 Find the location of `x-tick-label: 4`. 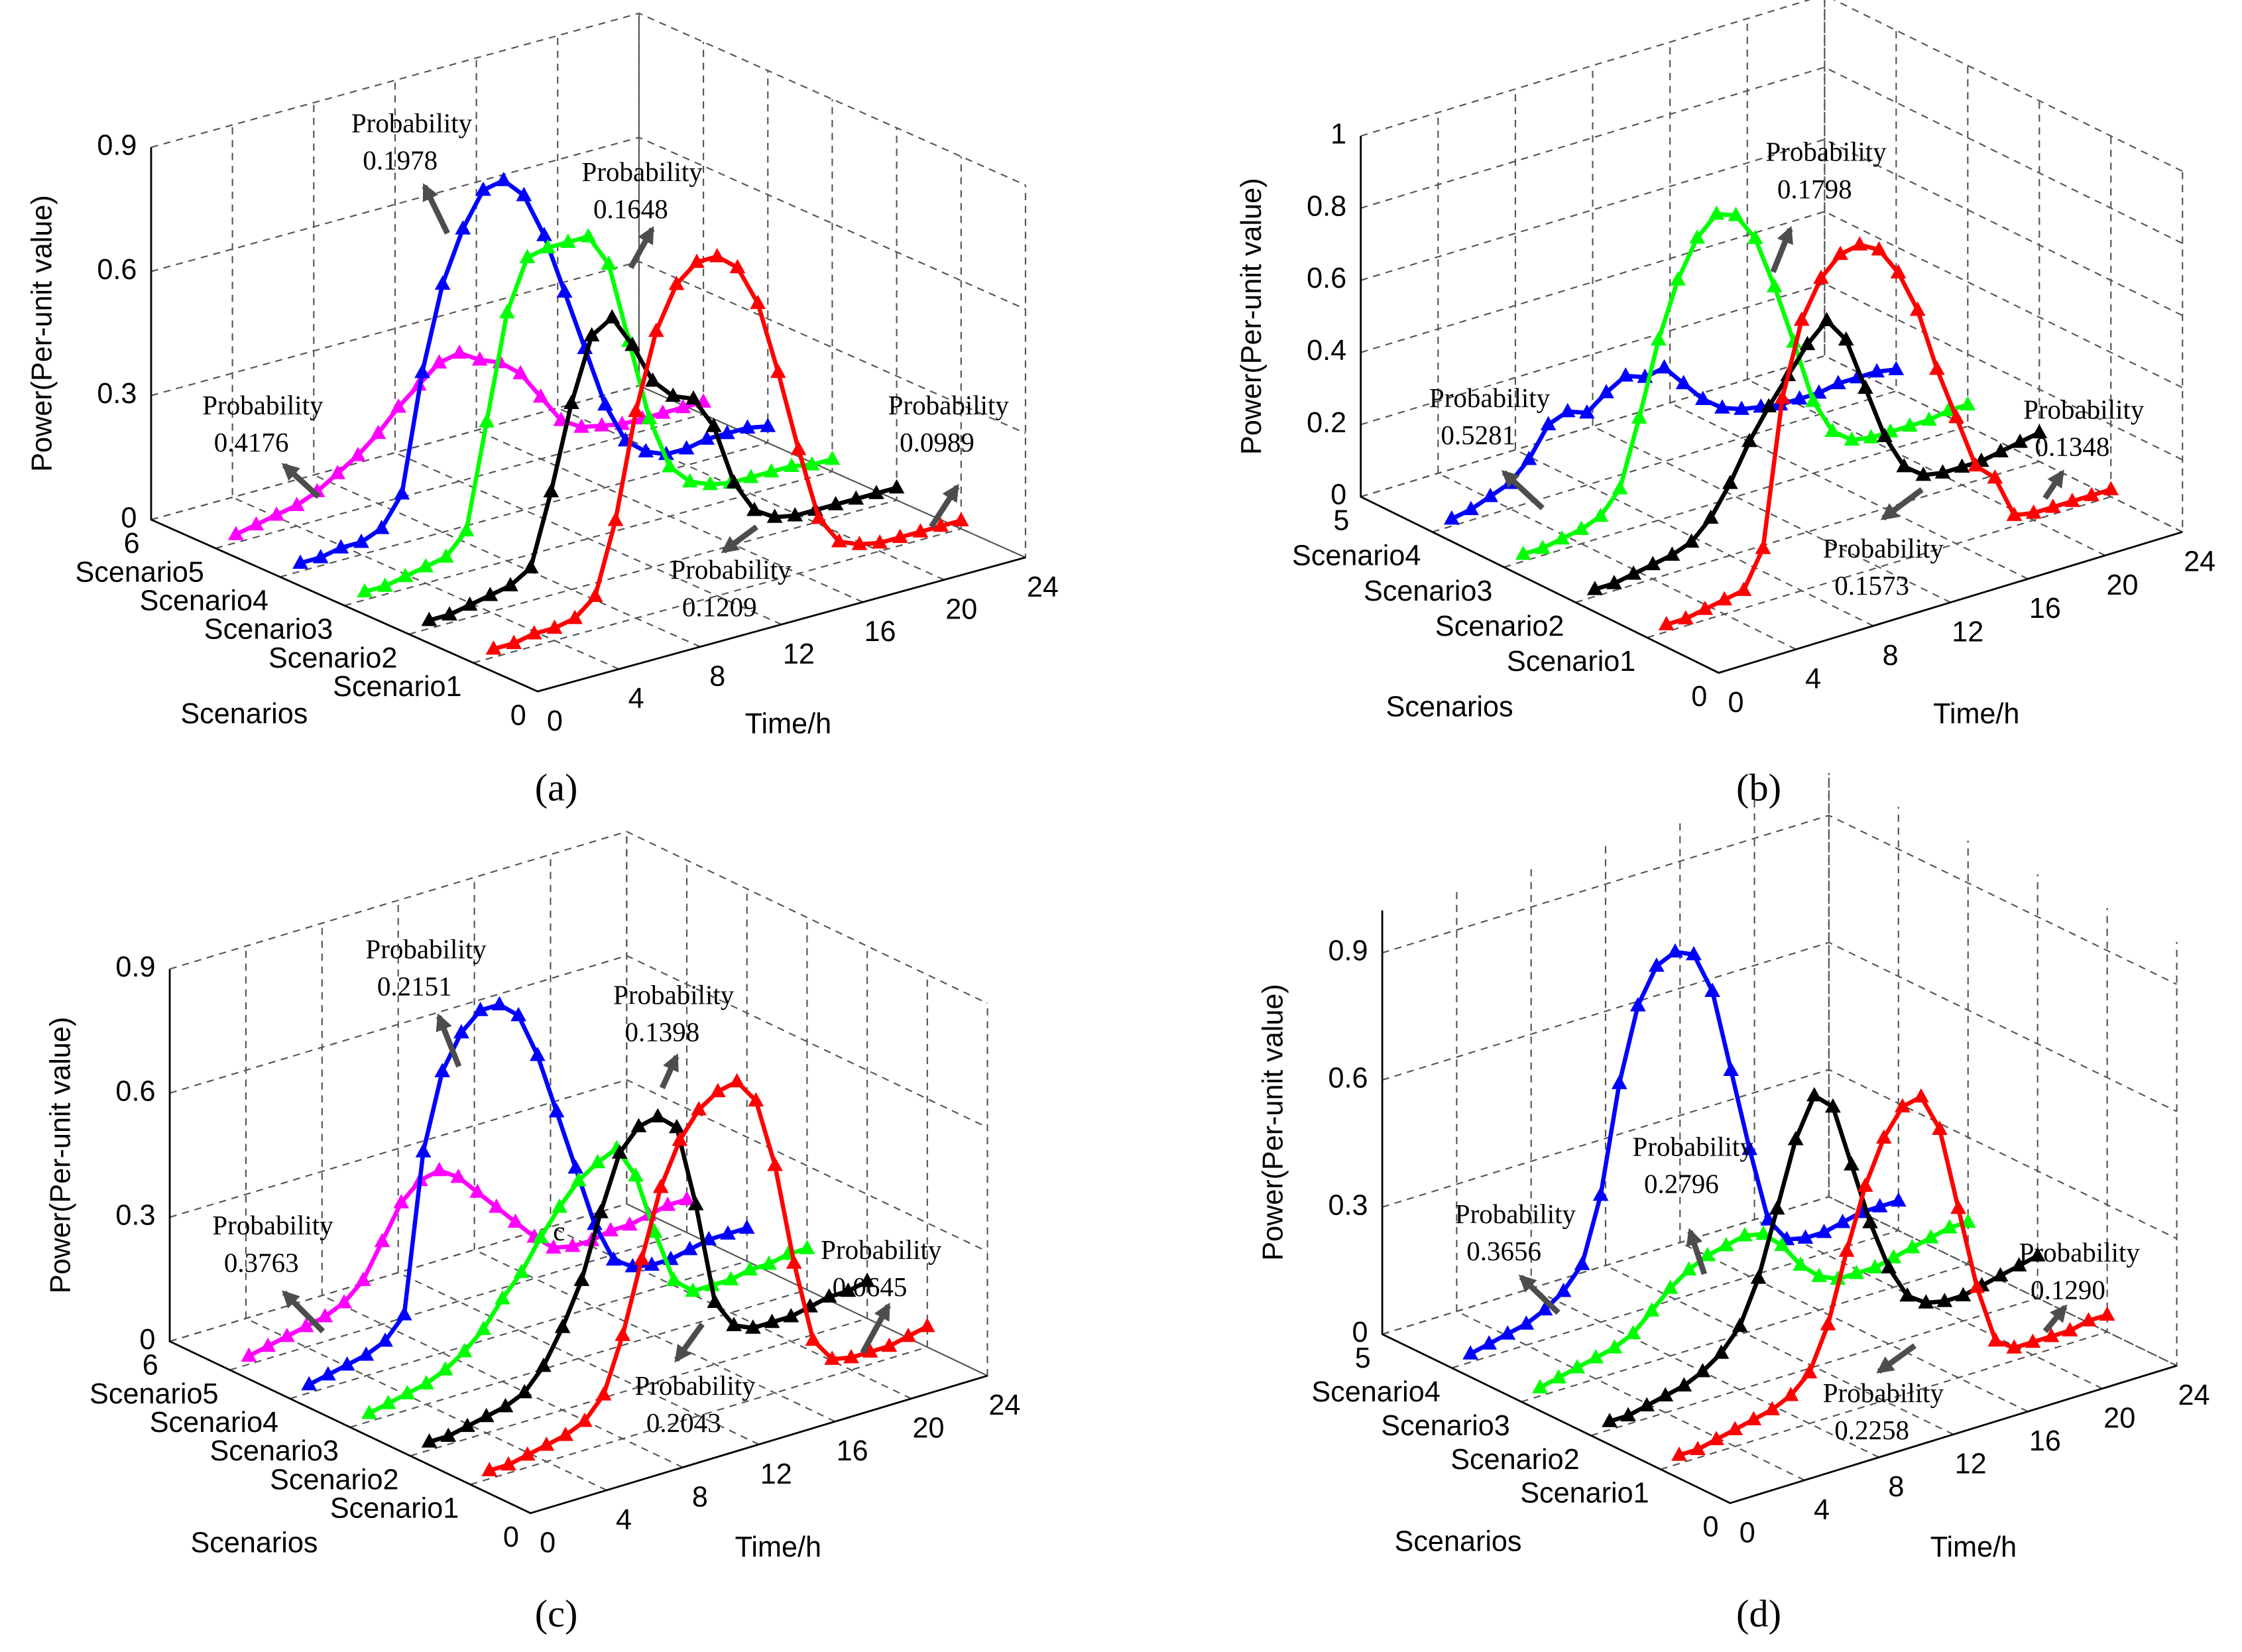

x-tick-label: 4 is located at coordinates (624, 1520).